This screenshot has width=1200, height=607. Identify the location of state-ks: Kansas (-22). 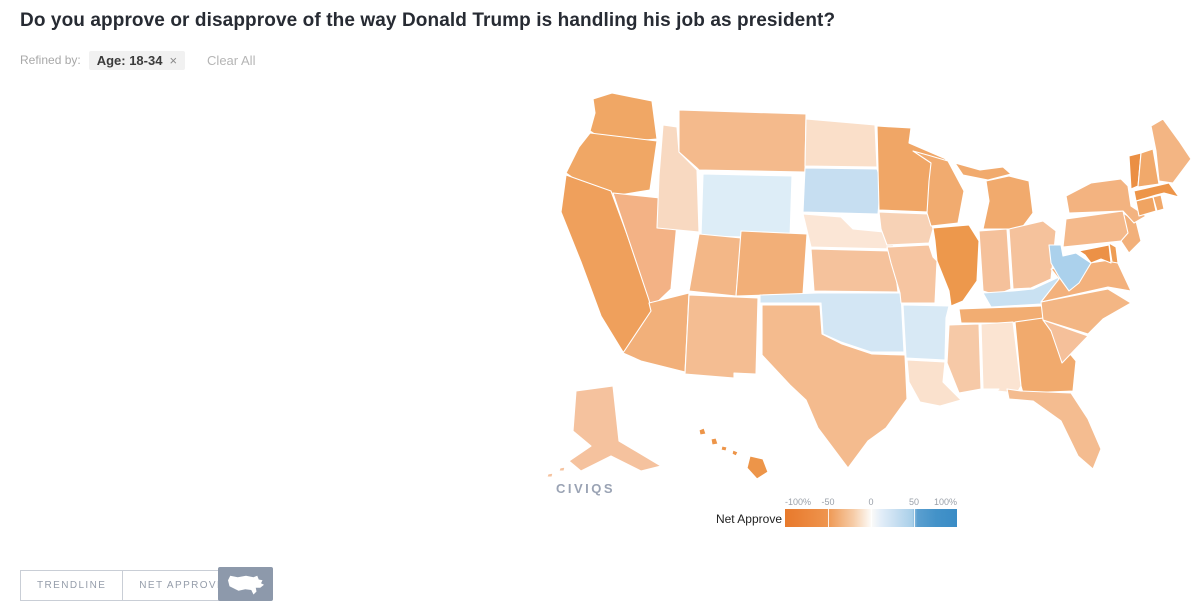
(854, 270).